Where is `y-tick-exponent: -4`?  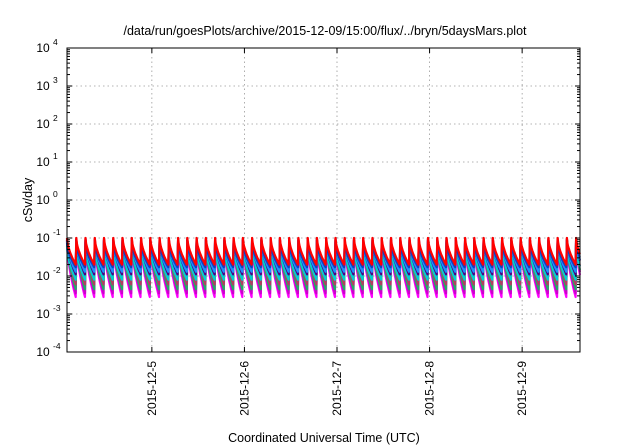
y-tick-exponent: -4 is located at coordinates (57, 346).